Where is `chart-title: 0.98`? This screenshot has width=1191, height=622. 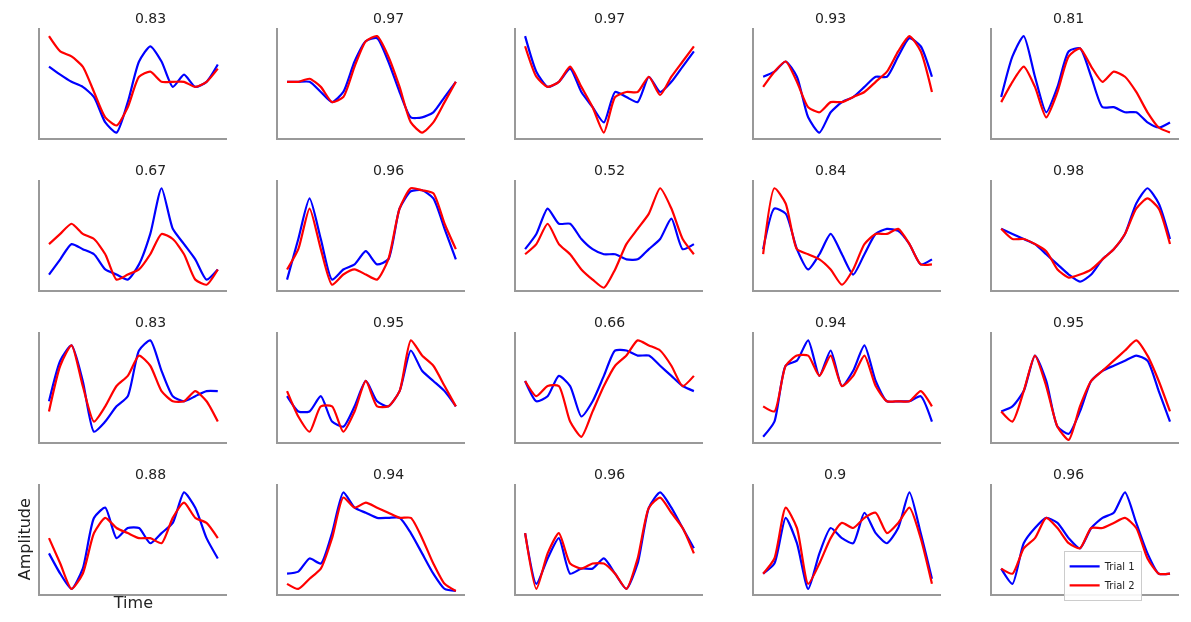 chart-title: 0.98 is located at coordinates (1069, 170).